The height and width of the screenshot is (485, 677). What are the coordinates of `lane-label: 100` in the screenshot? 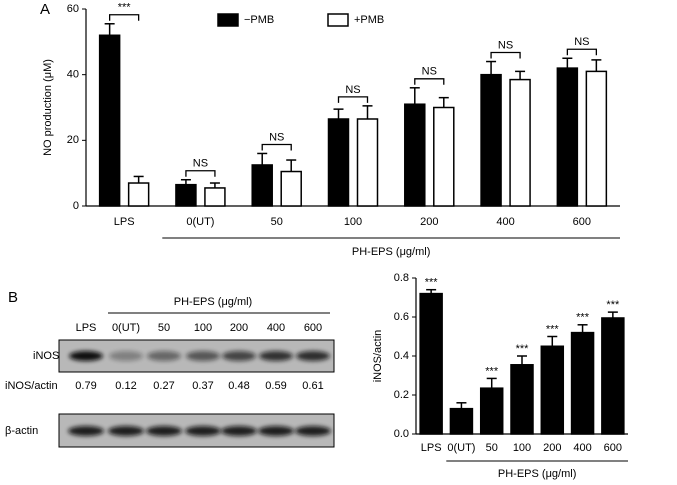 It's located at (203, 328).